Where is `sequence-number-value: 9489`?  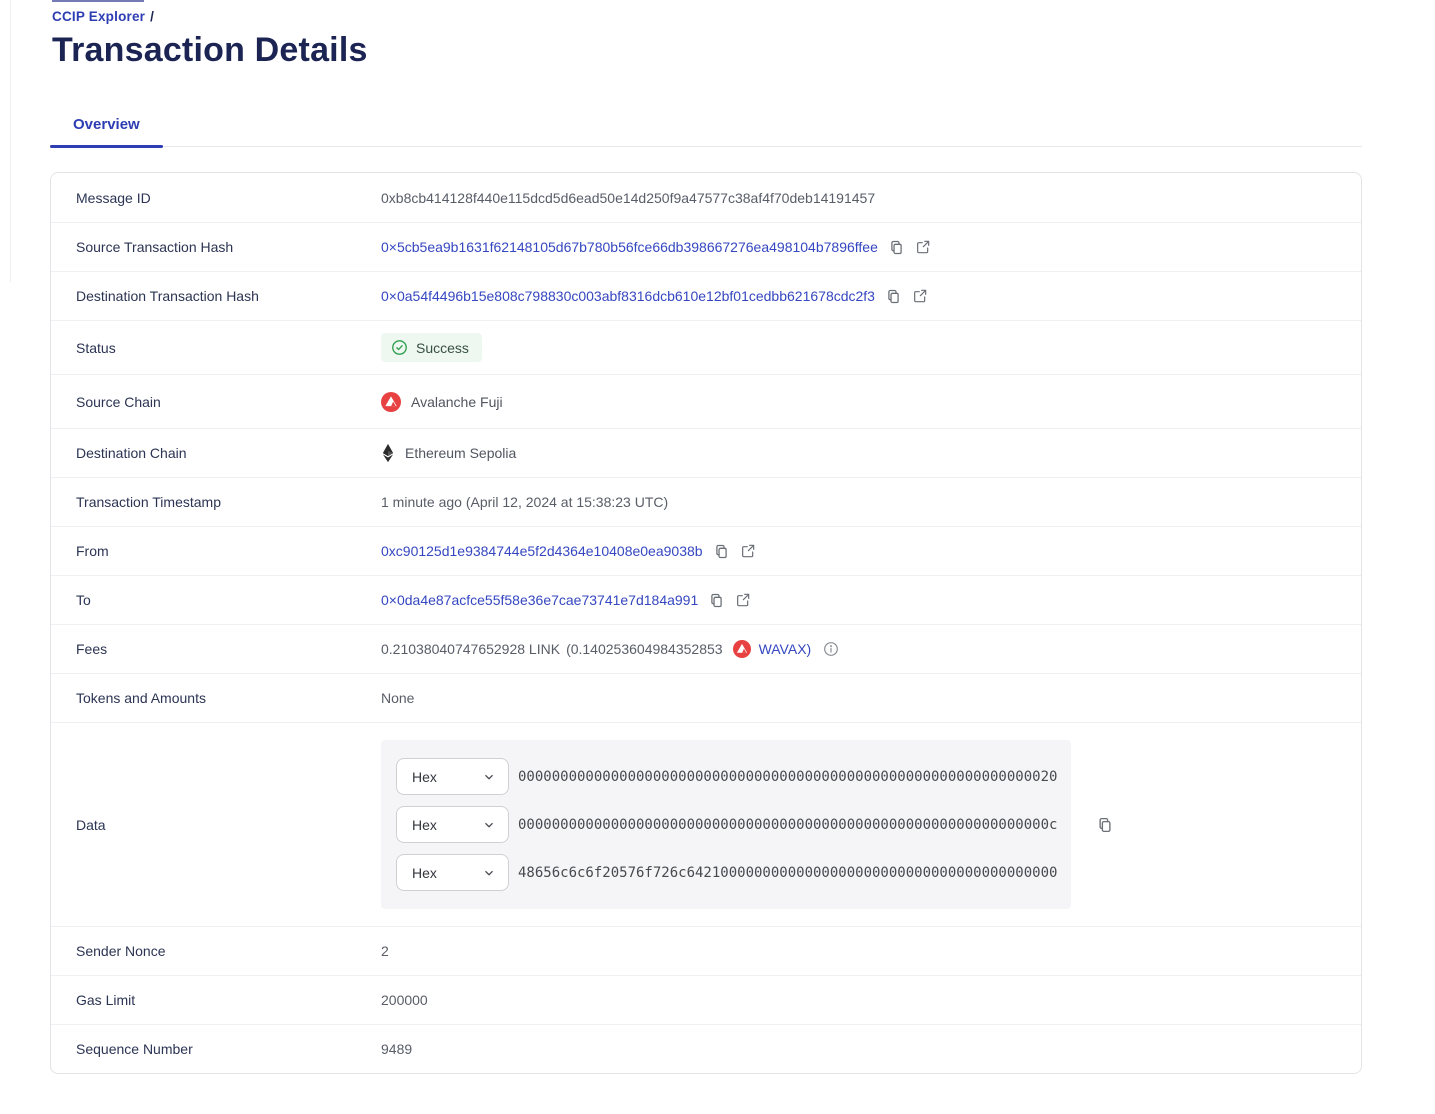 sequence-number-value: 9489 is located at coordinates (397, 1049).